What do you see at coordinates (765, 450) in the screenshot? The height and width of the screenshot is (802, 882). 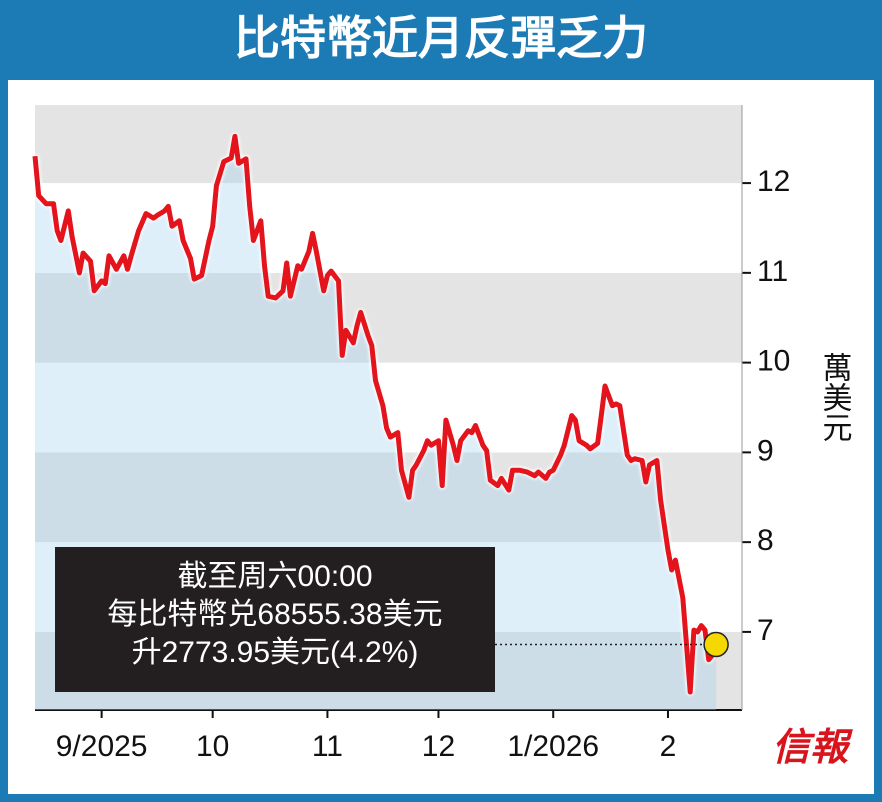 I see `y-tick-label: 9` at bounding box center [765, 450].